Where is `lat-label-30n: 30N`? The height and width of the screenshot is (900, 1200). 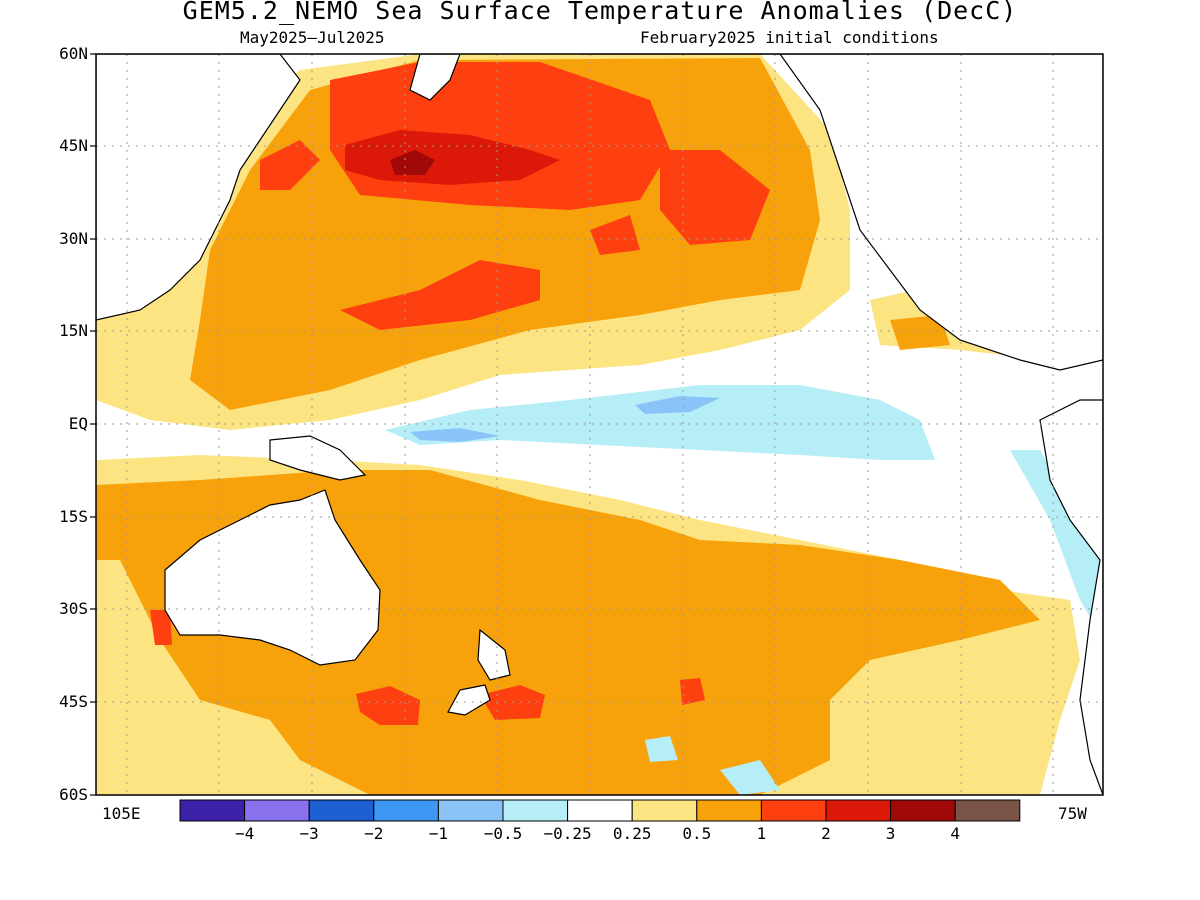 lat-label-30n: 30N is located at coordinates (73, 238).